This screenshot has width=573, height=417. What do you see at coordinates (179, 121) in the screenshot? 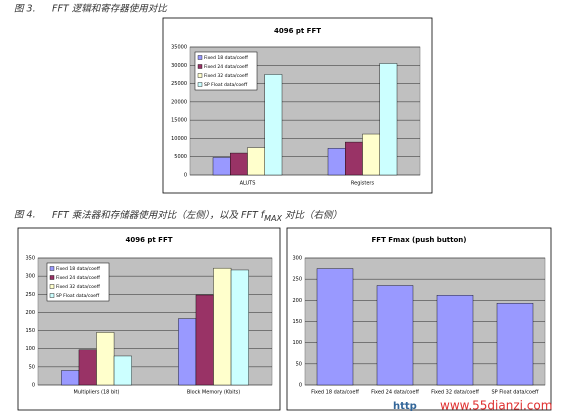
I see `y-tick-label: 15000` at bounding box center [179, 121].